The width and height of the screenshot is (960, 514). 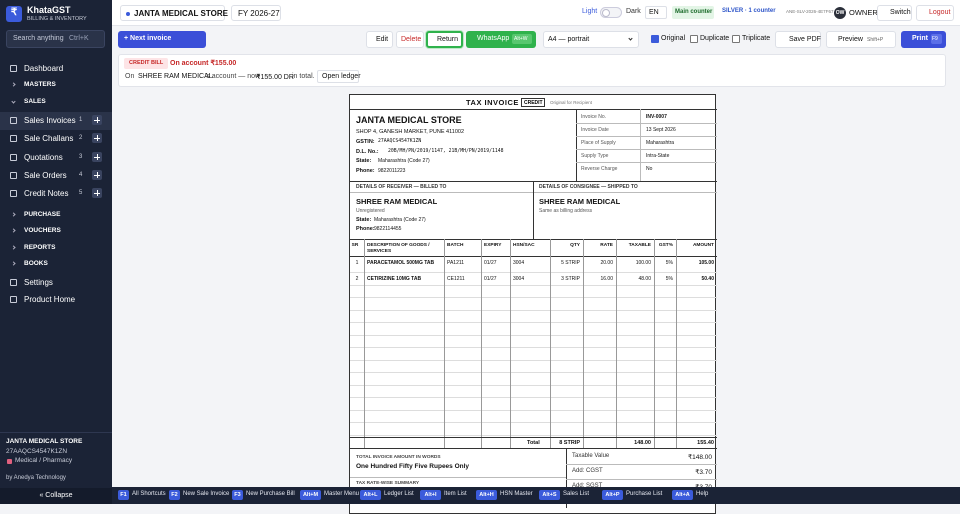 I want to click on seller-field-value: 9822011223, so click(x=392, y=170).